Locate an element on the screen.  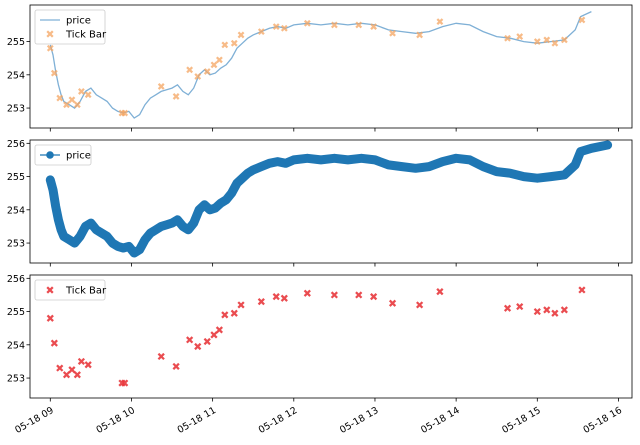
legend-swatch-price-marker is located at coordinates (50, 155).